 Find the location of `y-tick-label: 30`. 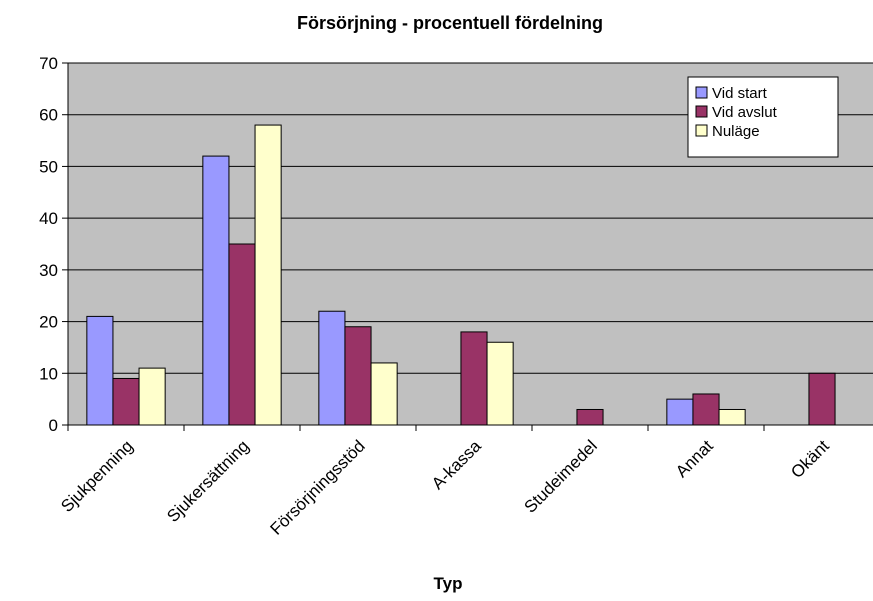

y-tick-label: 30 is located at coordinates (48, 270).